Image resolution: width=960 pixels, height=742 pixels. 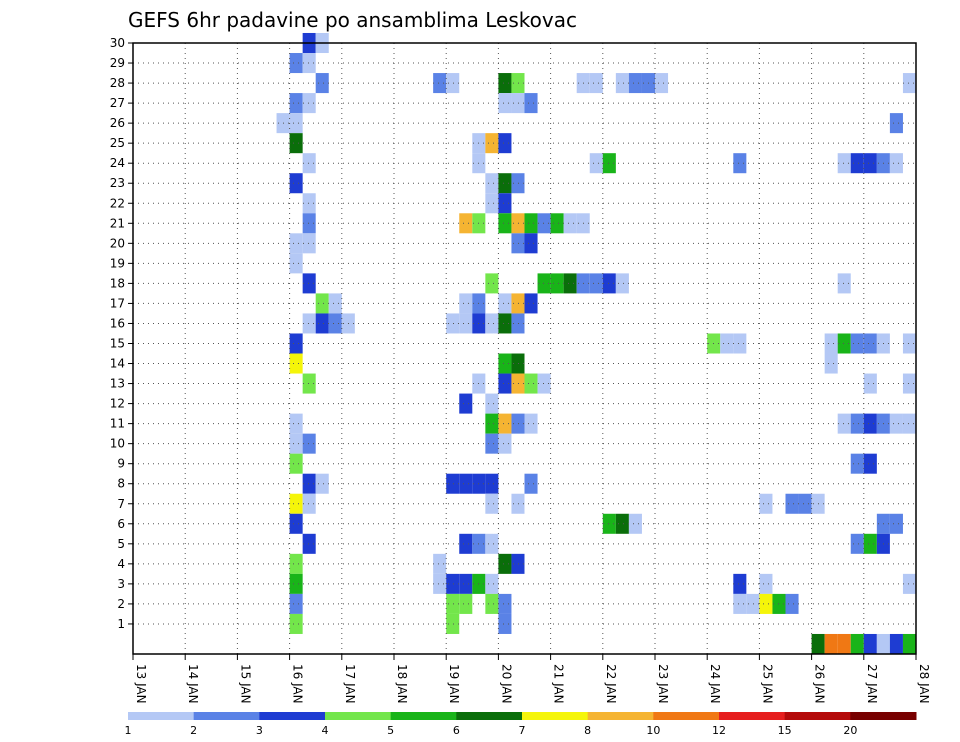 I want to click on color-legend: 1 2 3 4 5 6 7 8 10 12 15 20, so click(x=521, y=724).